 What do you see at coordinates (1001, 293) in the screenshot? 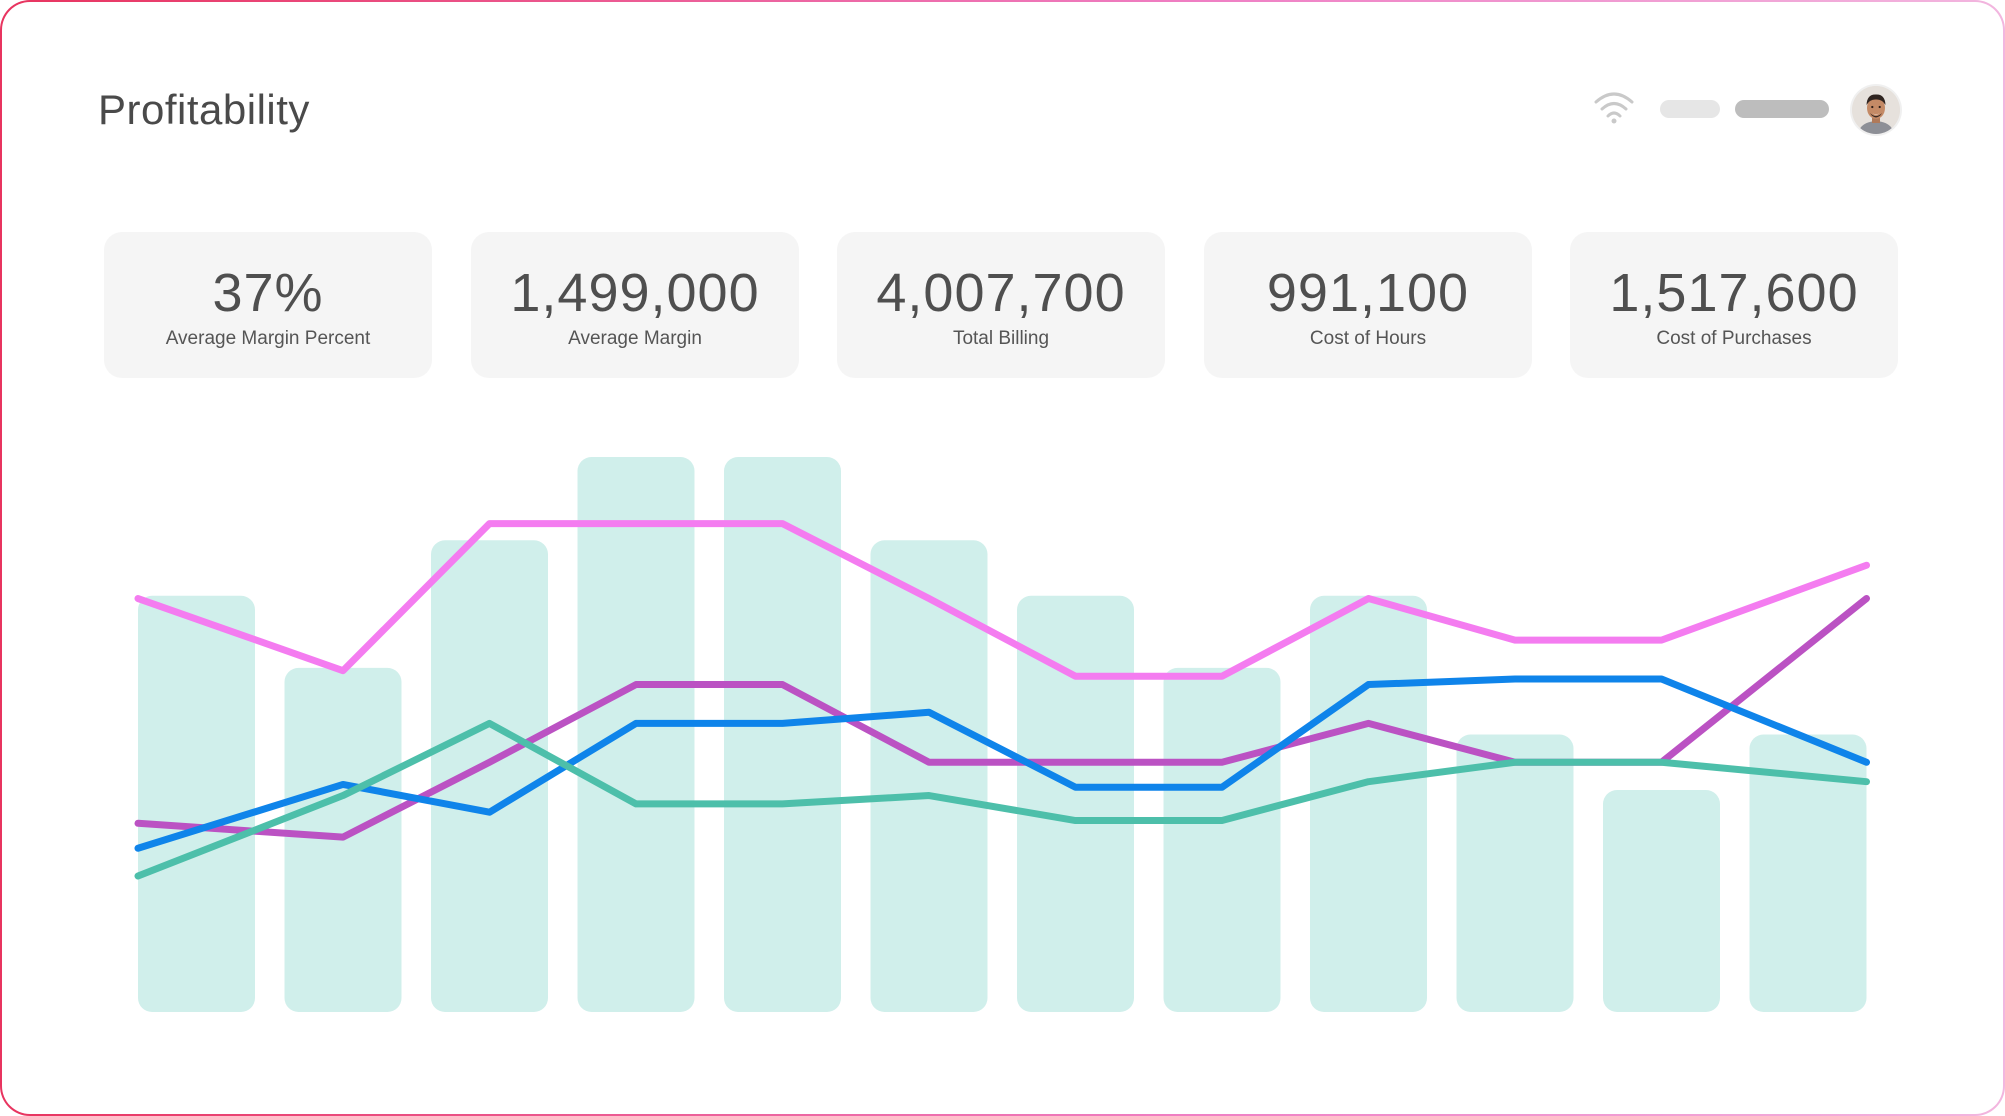
I see `kpi-value: 4,007,700` at bounding box center [1001, 293].